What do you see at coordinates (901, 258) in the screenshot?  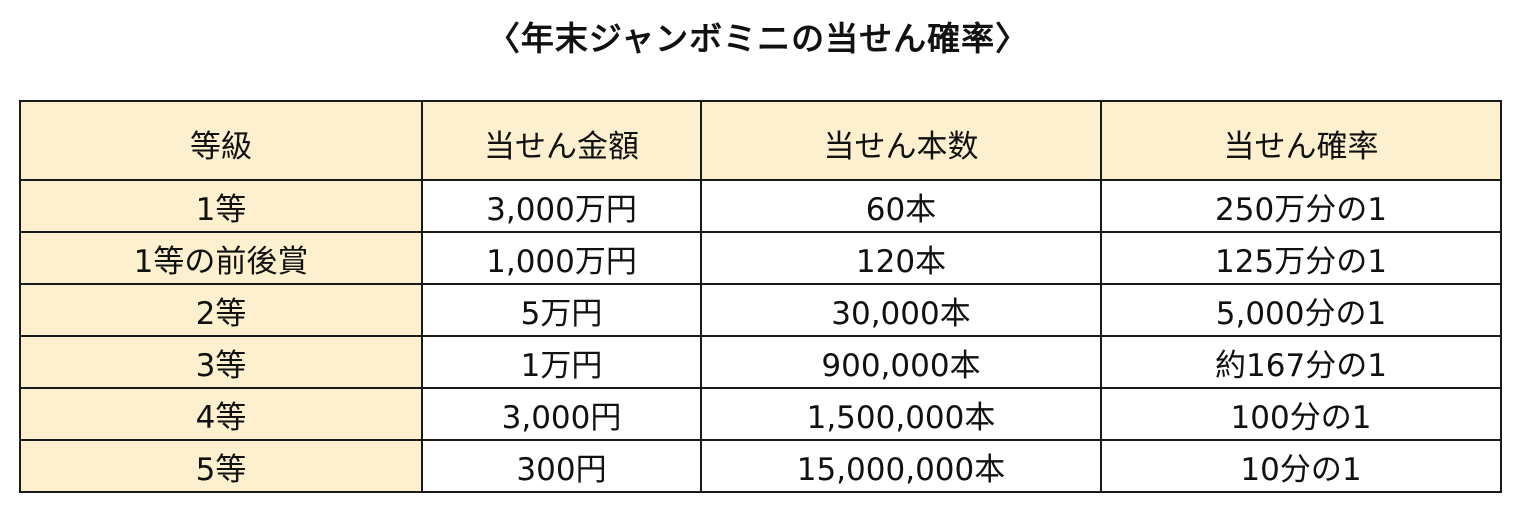 I see `count-cell: 120本` at bounding box center [901, 258].